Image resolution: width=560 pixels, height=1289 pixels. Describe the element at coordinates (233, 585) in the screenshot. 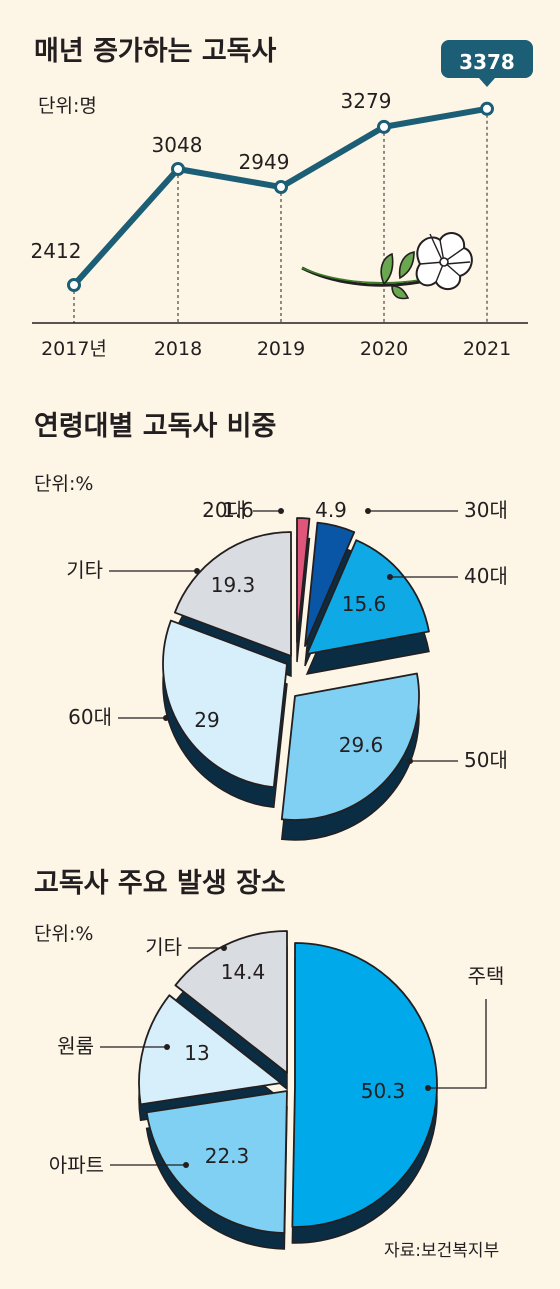

I see `slice-value-label: 19.3` at that location.